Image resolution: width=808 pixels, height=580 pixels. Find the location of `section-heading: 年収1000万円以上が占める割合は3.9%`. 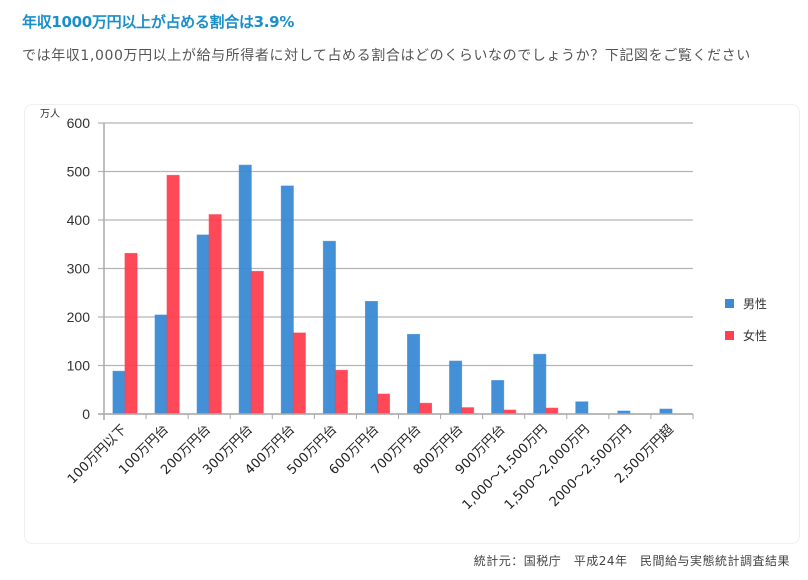

section-heading: 年収1000万円以上が占める割合は3.9% is located at coordinates (158, 22).